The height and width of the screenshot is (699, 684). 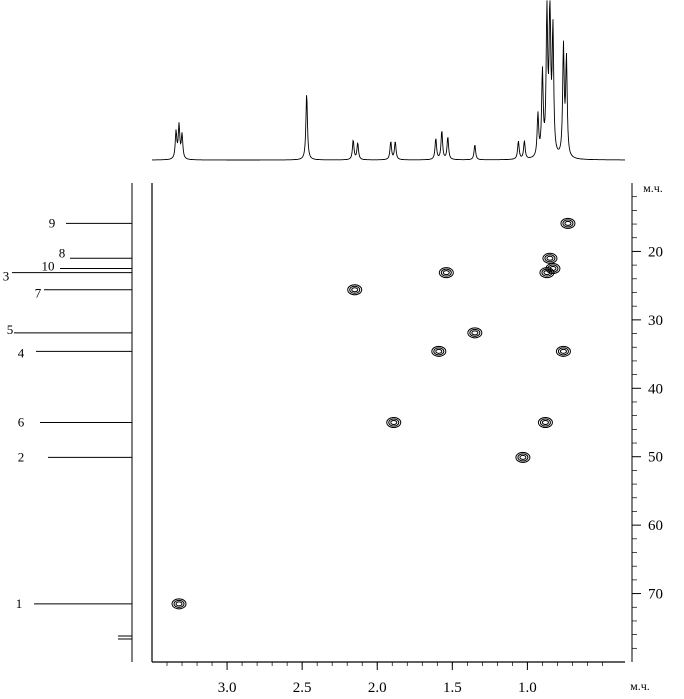 What do you see at coordinates (655, 321) in the screenshot?
I see `y-tick-label: 30` at bounding box center [655, 321].